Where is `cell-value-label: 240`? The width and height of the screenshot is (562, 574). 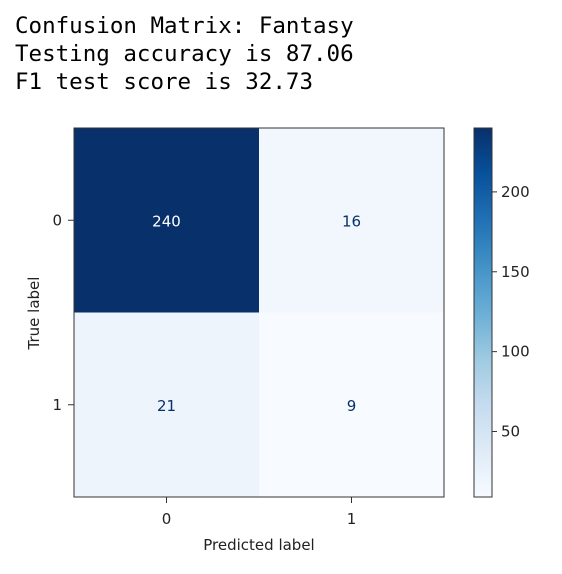
cell-value-label: 240 is located at coordinates (166, 221).